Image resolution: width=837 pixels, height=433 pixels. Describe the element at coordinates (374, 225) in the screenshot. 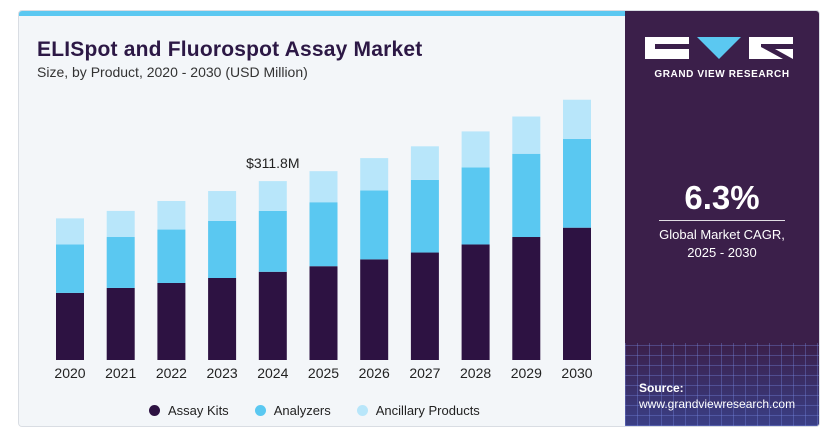

I see `bar-analyzers-2026` at that location.